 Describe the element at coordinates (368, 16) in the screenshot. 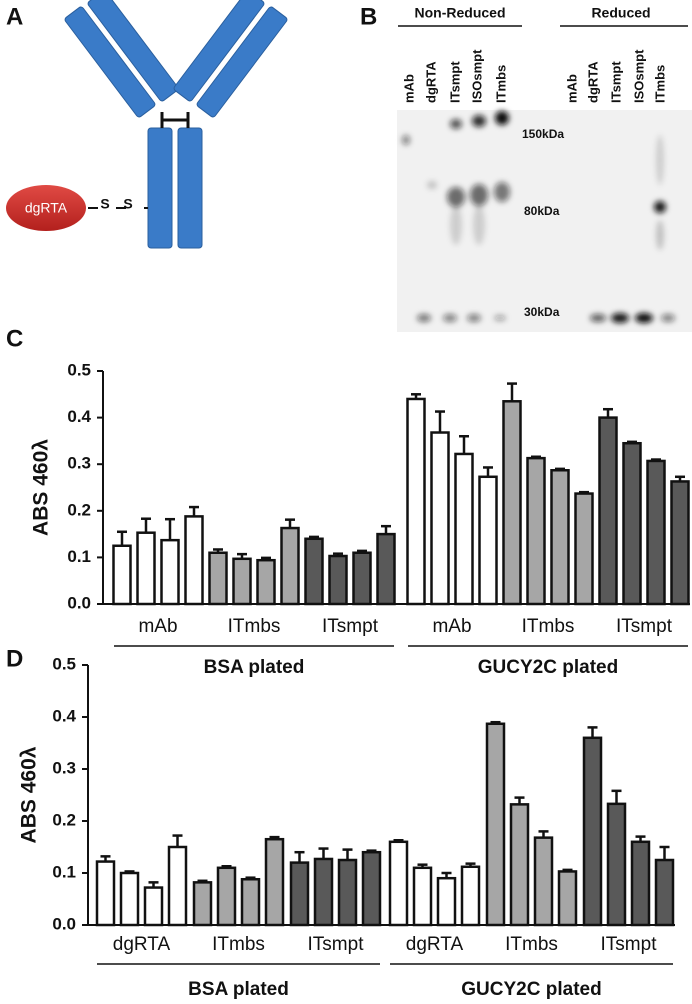

I see `panel-letter: B` at that location.